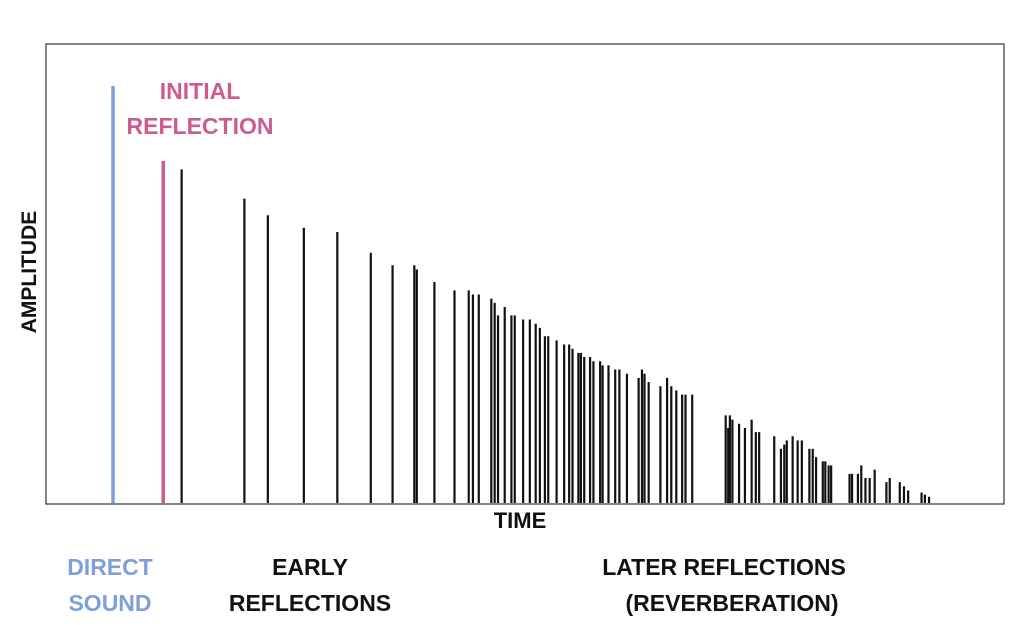  I want to click on initial-reflection-label-line2: REFLECTION, so click(200, 126).